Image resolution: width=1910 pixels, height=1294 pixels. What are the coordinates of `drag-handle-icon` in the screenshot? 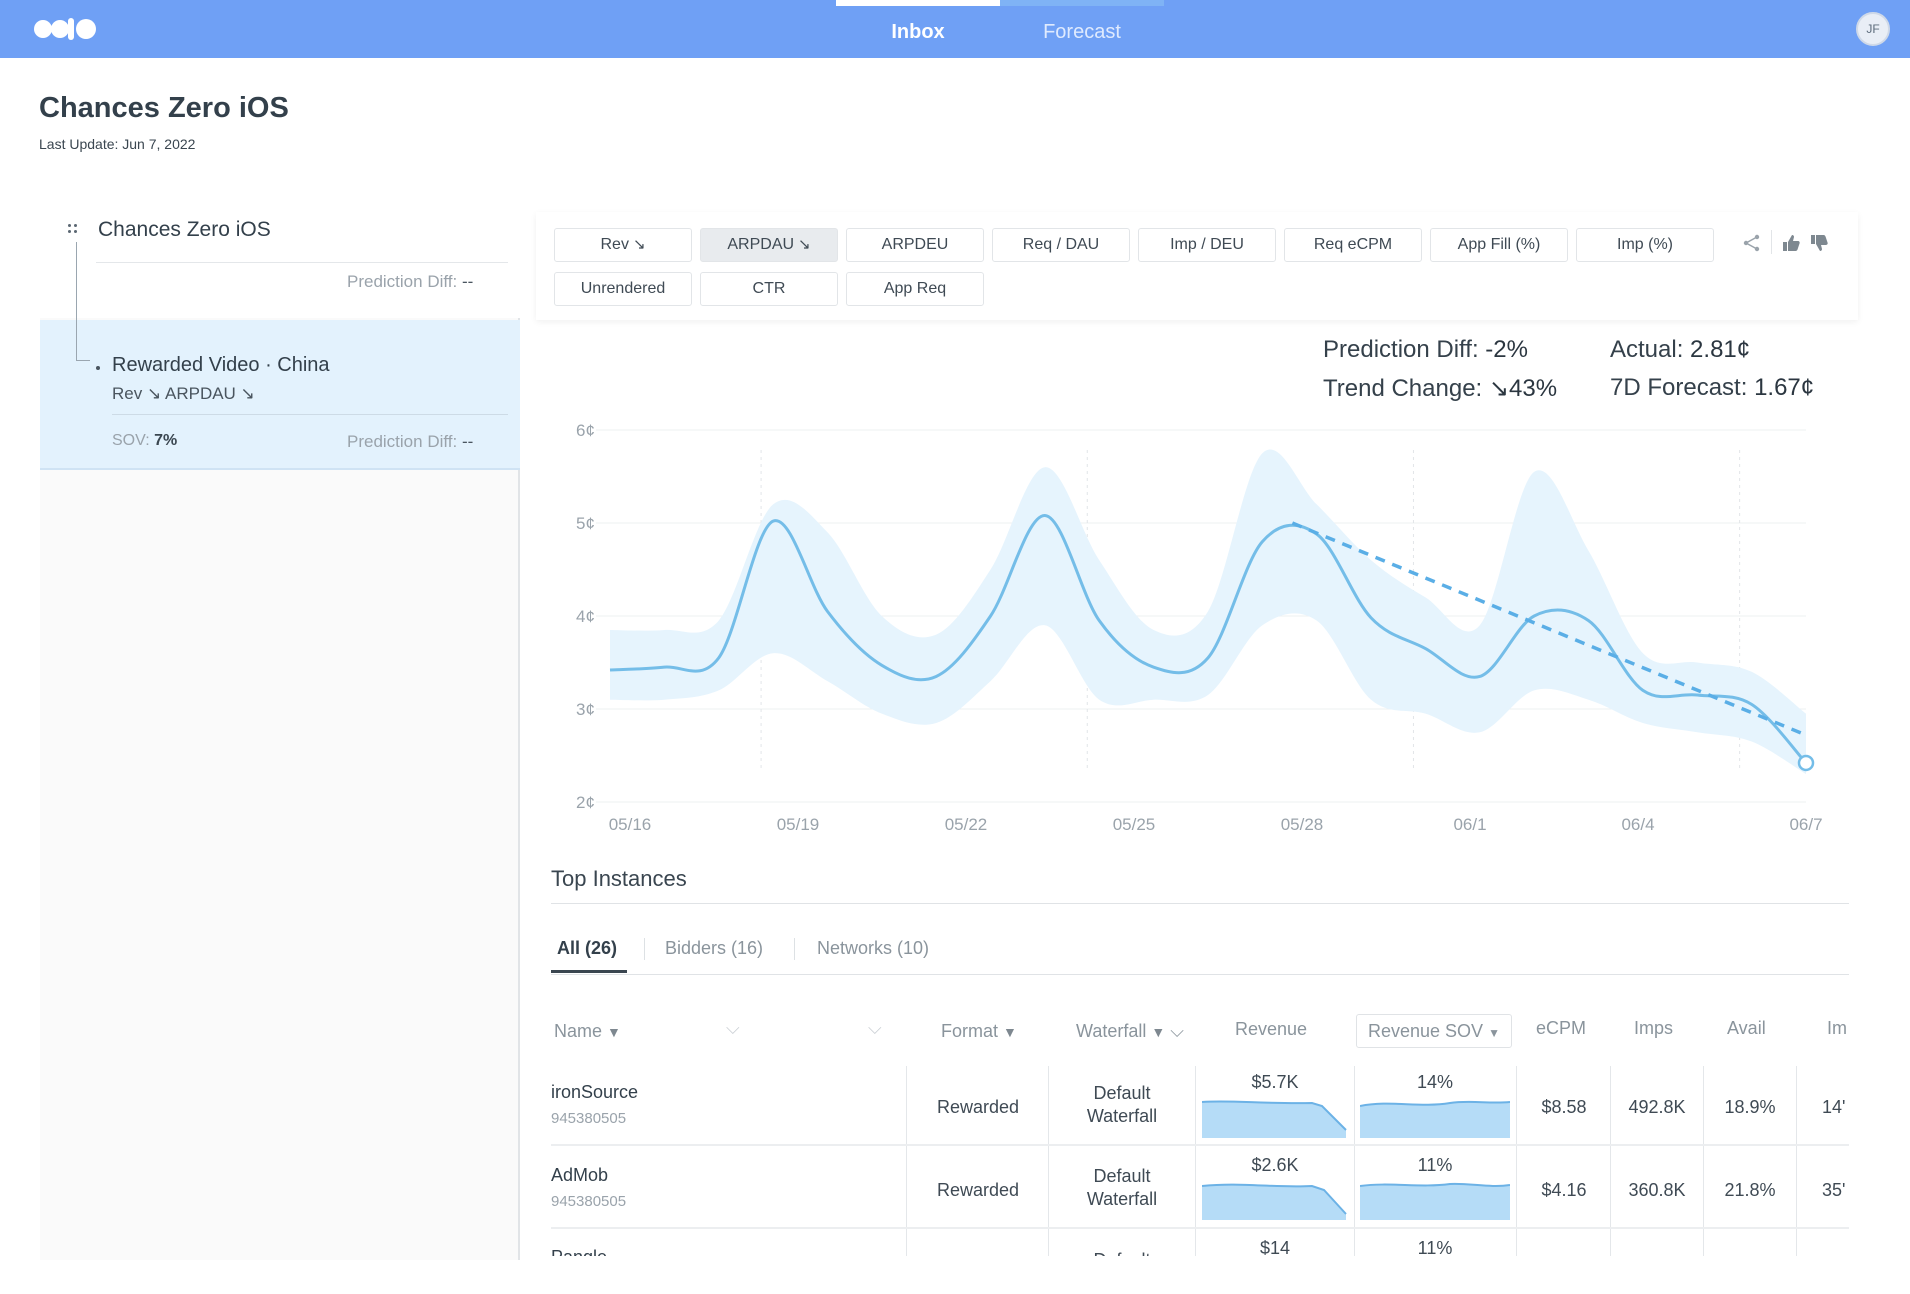 It's located at (74, 229).